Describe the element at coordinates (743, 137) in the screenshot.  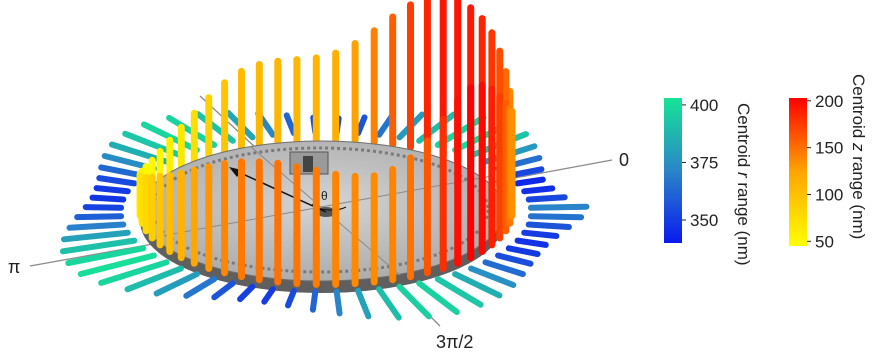
I see `colorbar-r-label-pre: Centroid` at that location.